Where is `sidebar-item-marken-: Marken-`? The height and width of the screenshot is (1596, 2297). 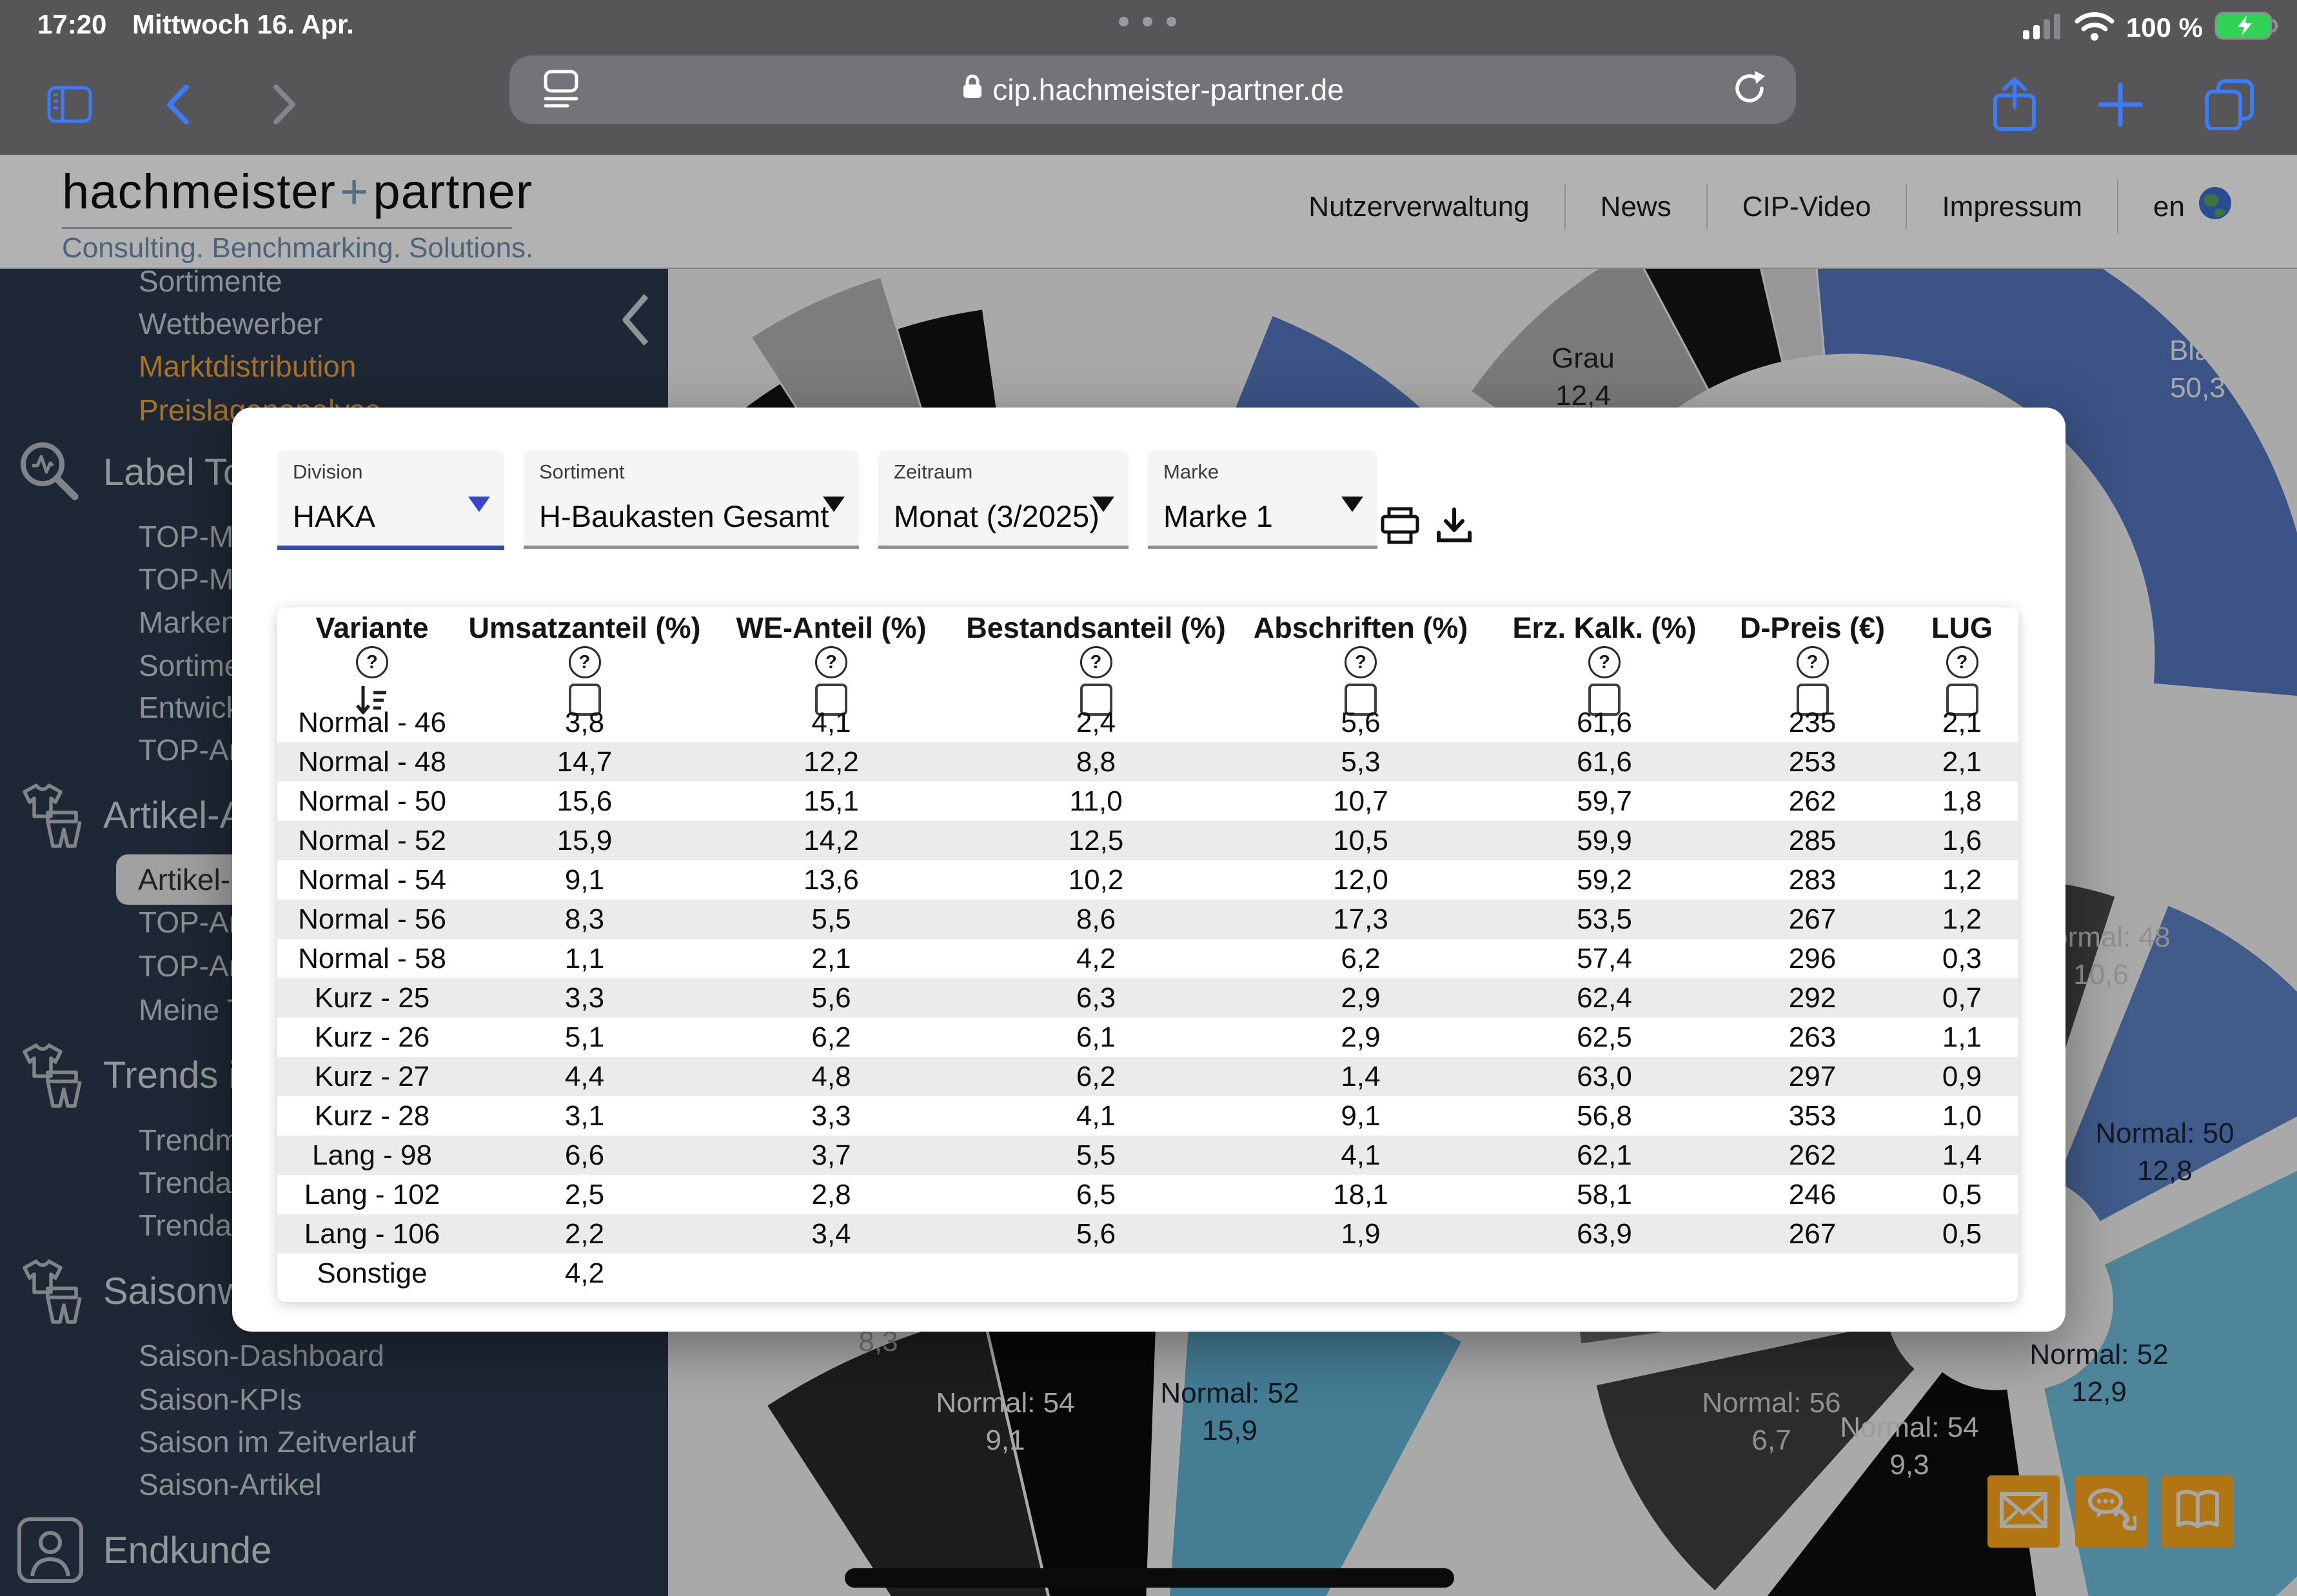 sidebar-item-marken-: Marken- is located at coordinates (193, 622).